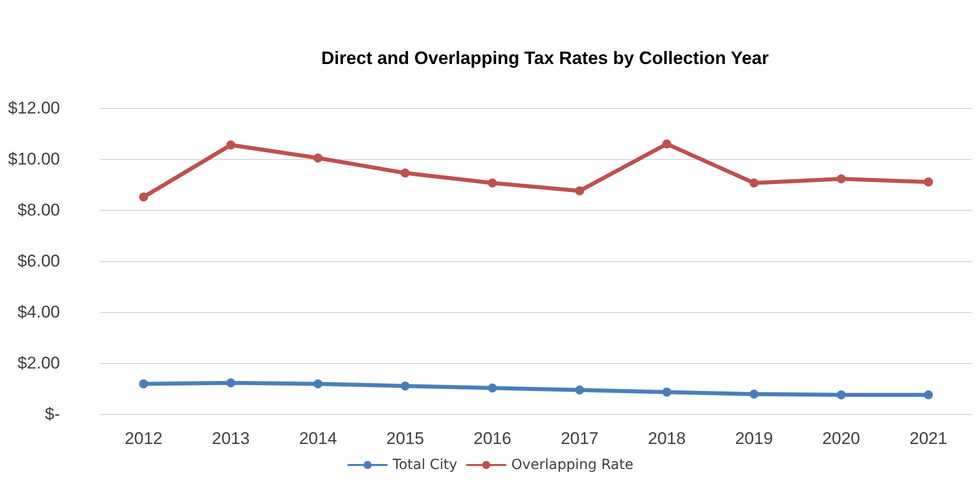  What do you see at coordinates (405, 438) in the screenshot?
I see `x-tick-label: 2015` at bounding box center [405, 438].